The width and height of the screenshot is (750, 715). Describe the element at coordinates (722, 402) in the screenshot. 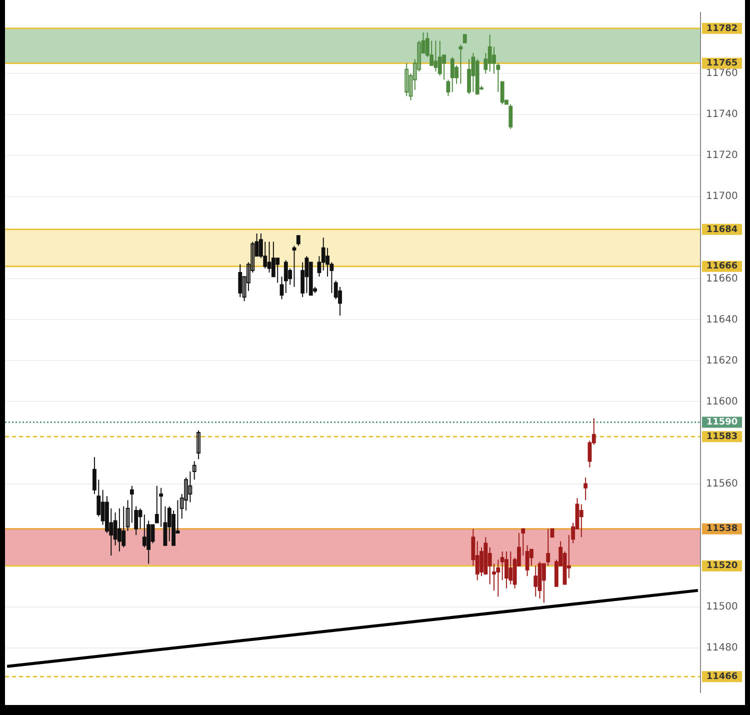

I see `y-tick-label: 11600` at that location.